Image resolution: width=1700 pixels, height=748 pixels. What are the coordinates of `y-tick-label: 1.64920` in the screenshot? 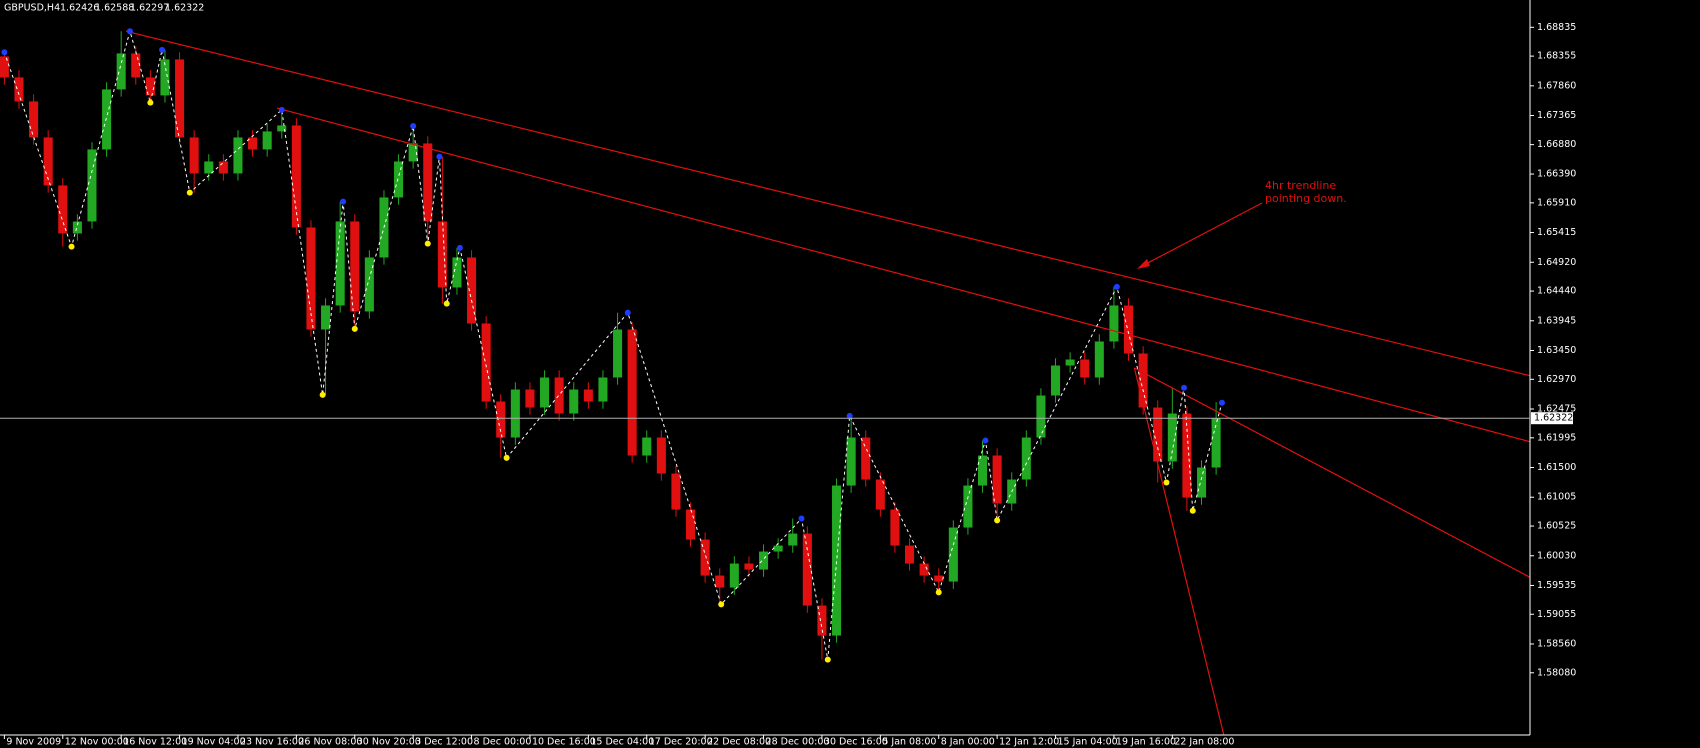 It's located at (1556, 262).